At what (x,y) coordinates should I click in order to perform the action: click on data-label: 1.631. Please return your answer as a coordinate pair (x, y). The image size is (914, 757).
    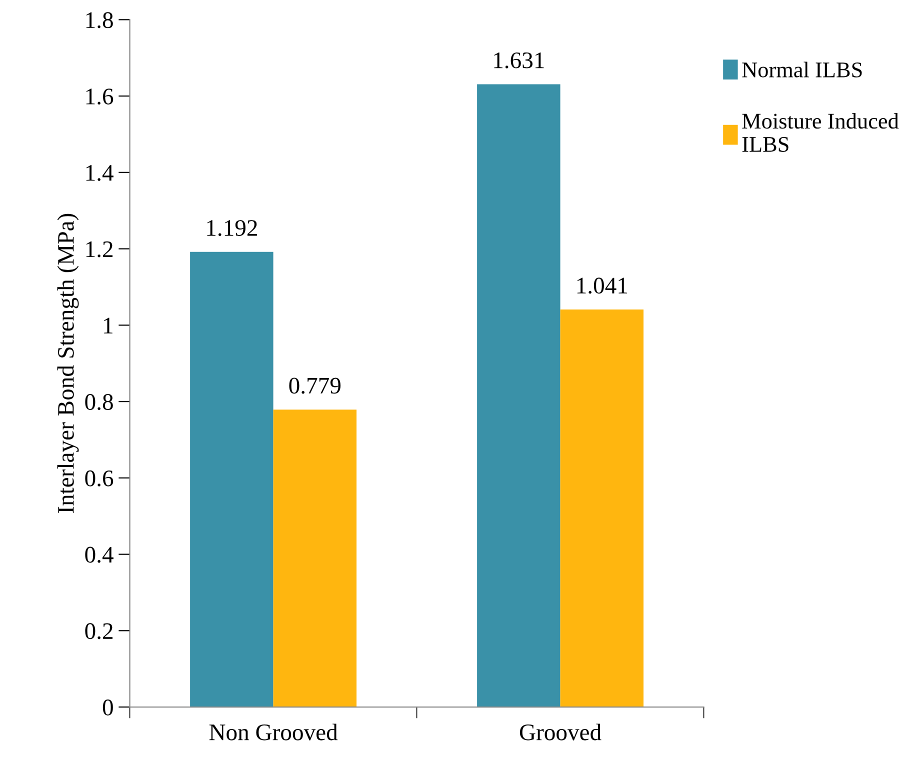
    Looking at the image, I should click on (519, 60).